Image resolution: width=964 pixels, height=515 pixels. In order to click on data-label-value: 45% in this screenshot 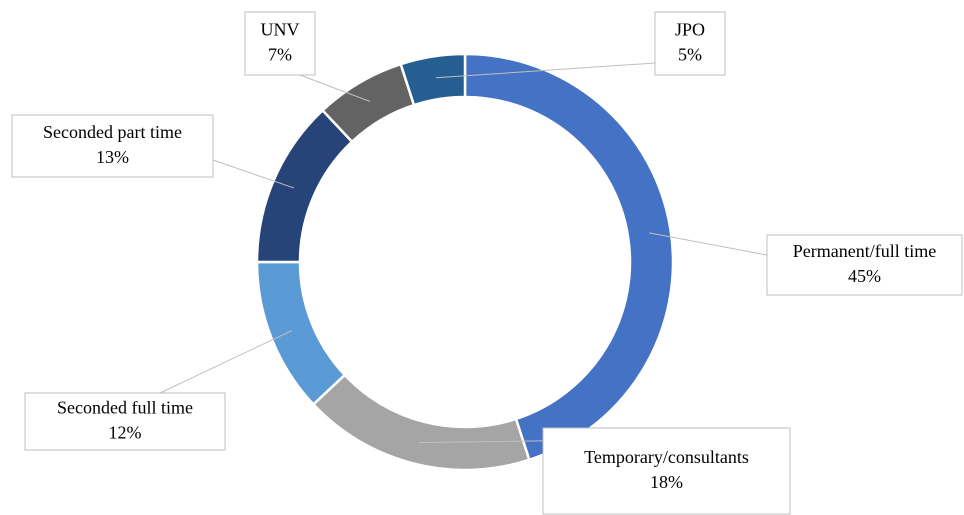, I will do `click(864, 276)`.